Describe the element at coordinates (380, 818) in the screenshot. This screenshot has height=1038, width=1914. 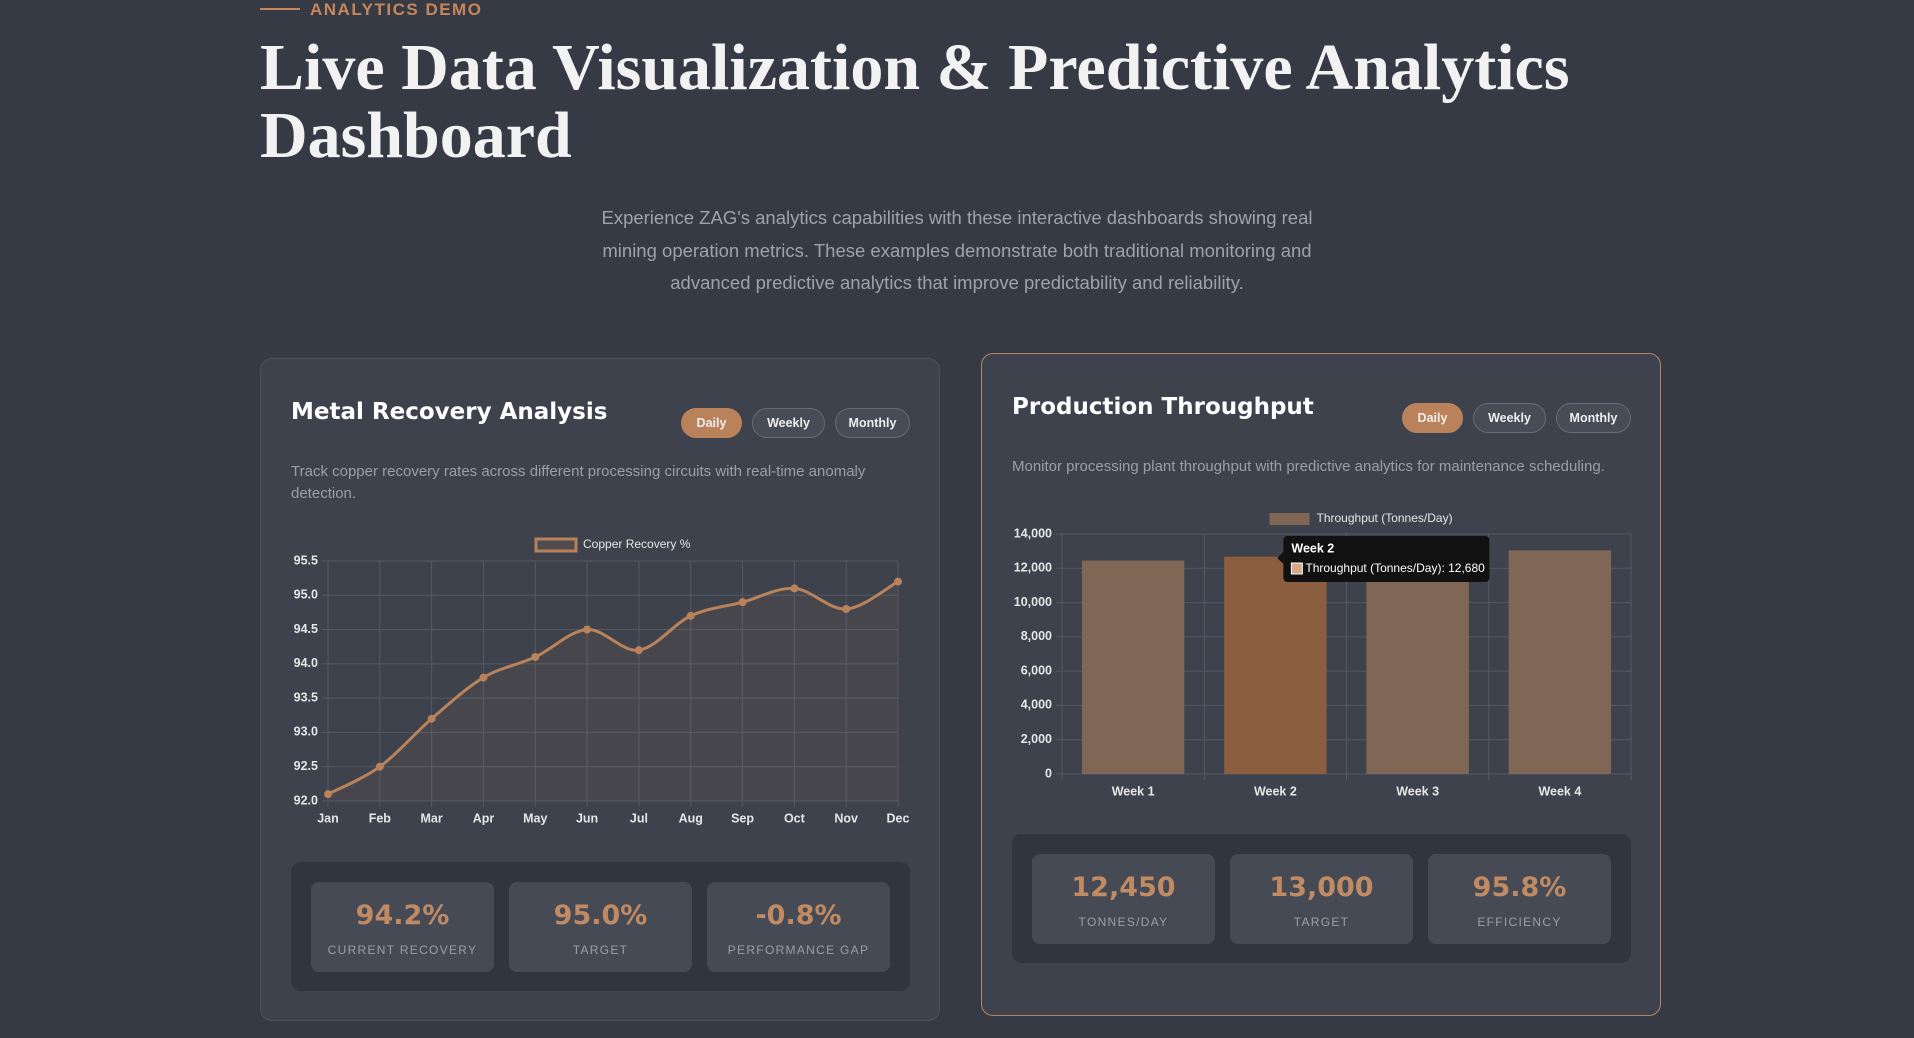
I see `x-tick-label: Feb` at that location.